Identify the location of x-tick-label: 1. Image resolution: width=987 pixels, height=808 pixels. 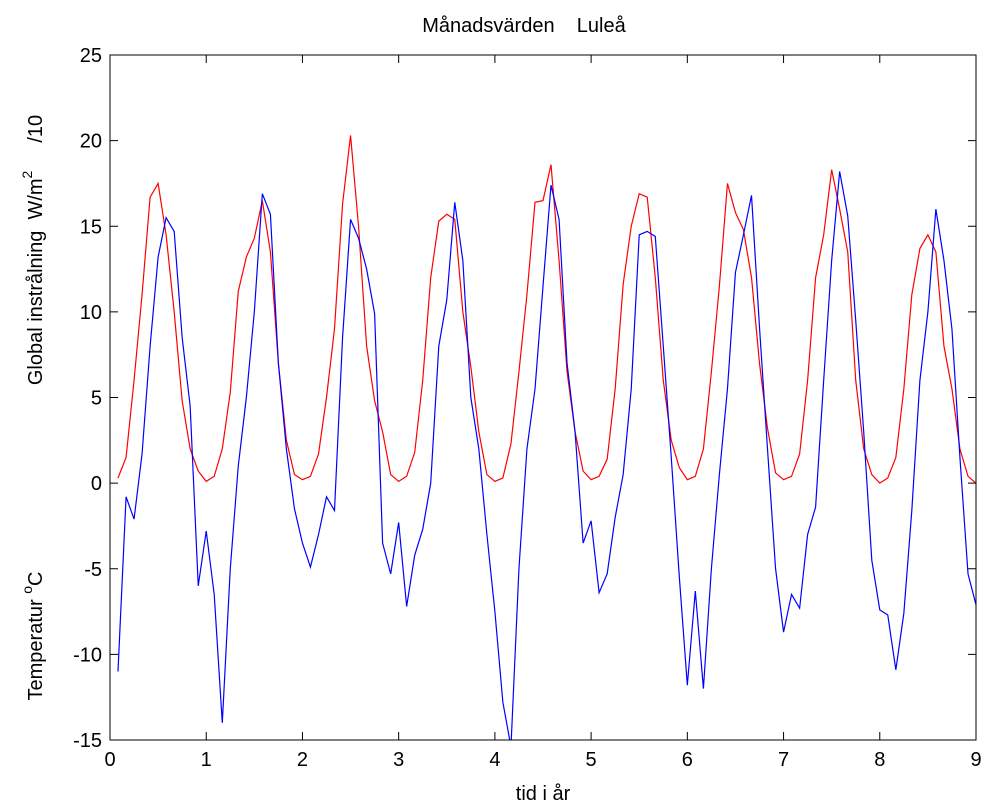
(206, 760).